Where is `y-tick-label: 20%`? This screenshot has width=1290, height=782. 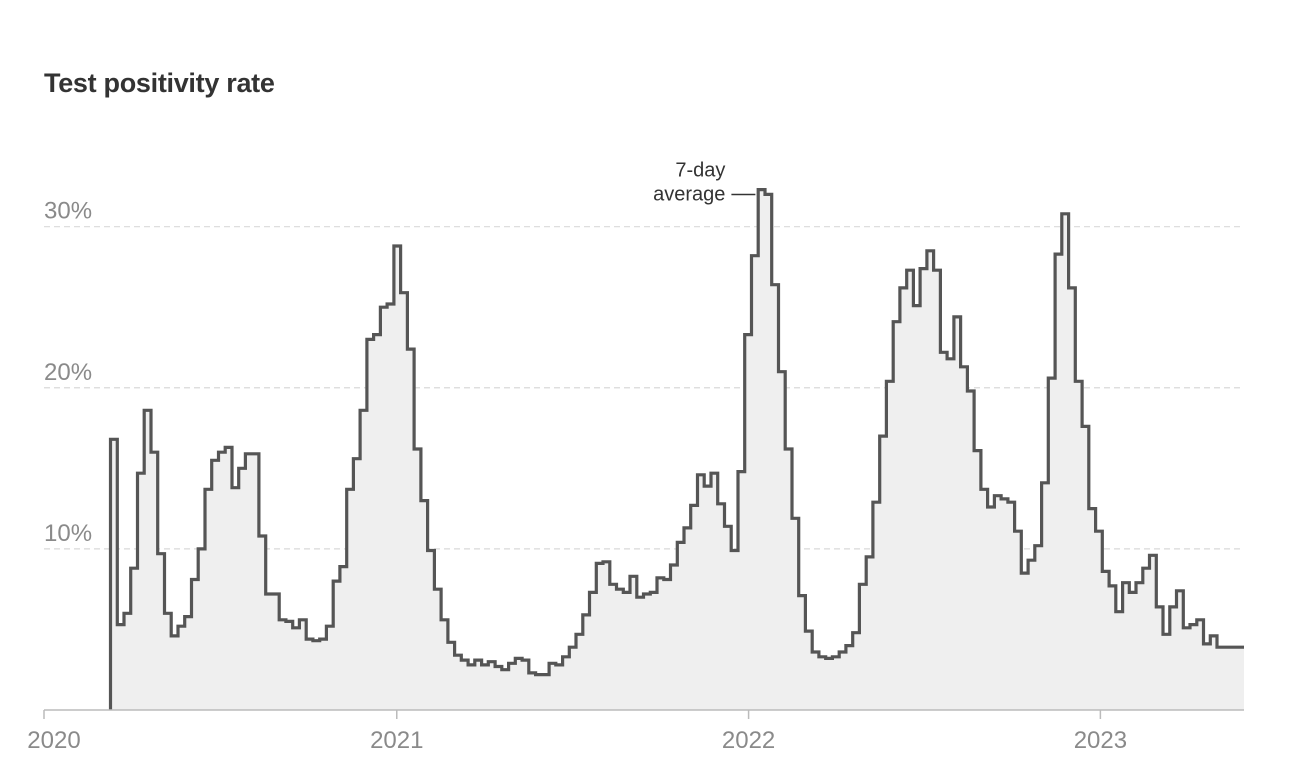
y-tick-label: 20% is located at coordinates (68, 372).